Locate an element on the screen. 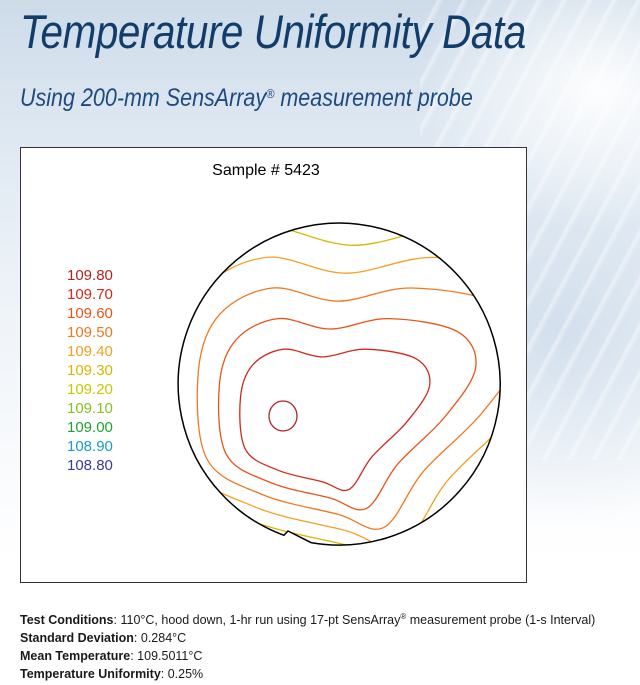 The width and height of the screenshot is (640, 685). mean-temperature: Mean Temperature: 109.5011°C is located at coordinates (327, 656).